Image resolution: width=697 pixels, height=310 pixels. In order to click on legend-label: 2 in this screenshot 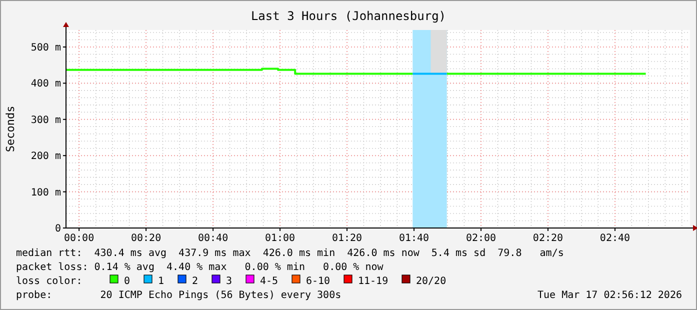, I will do `click(195, 281)`.